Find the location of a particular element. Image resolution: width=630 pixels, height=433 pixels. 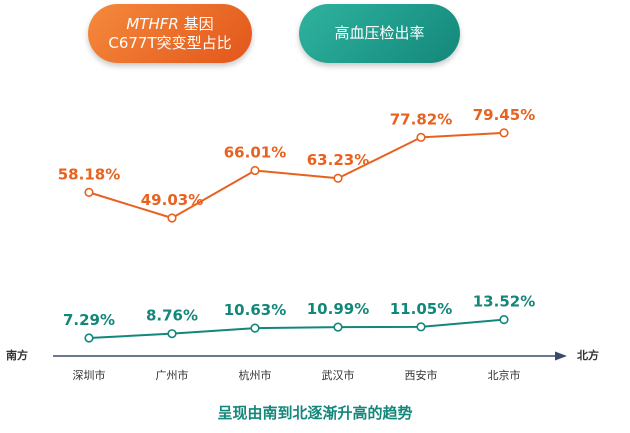

data-label-s2: 7.29% is located at coordinates (89, 320).